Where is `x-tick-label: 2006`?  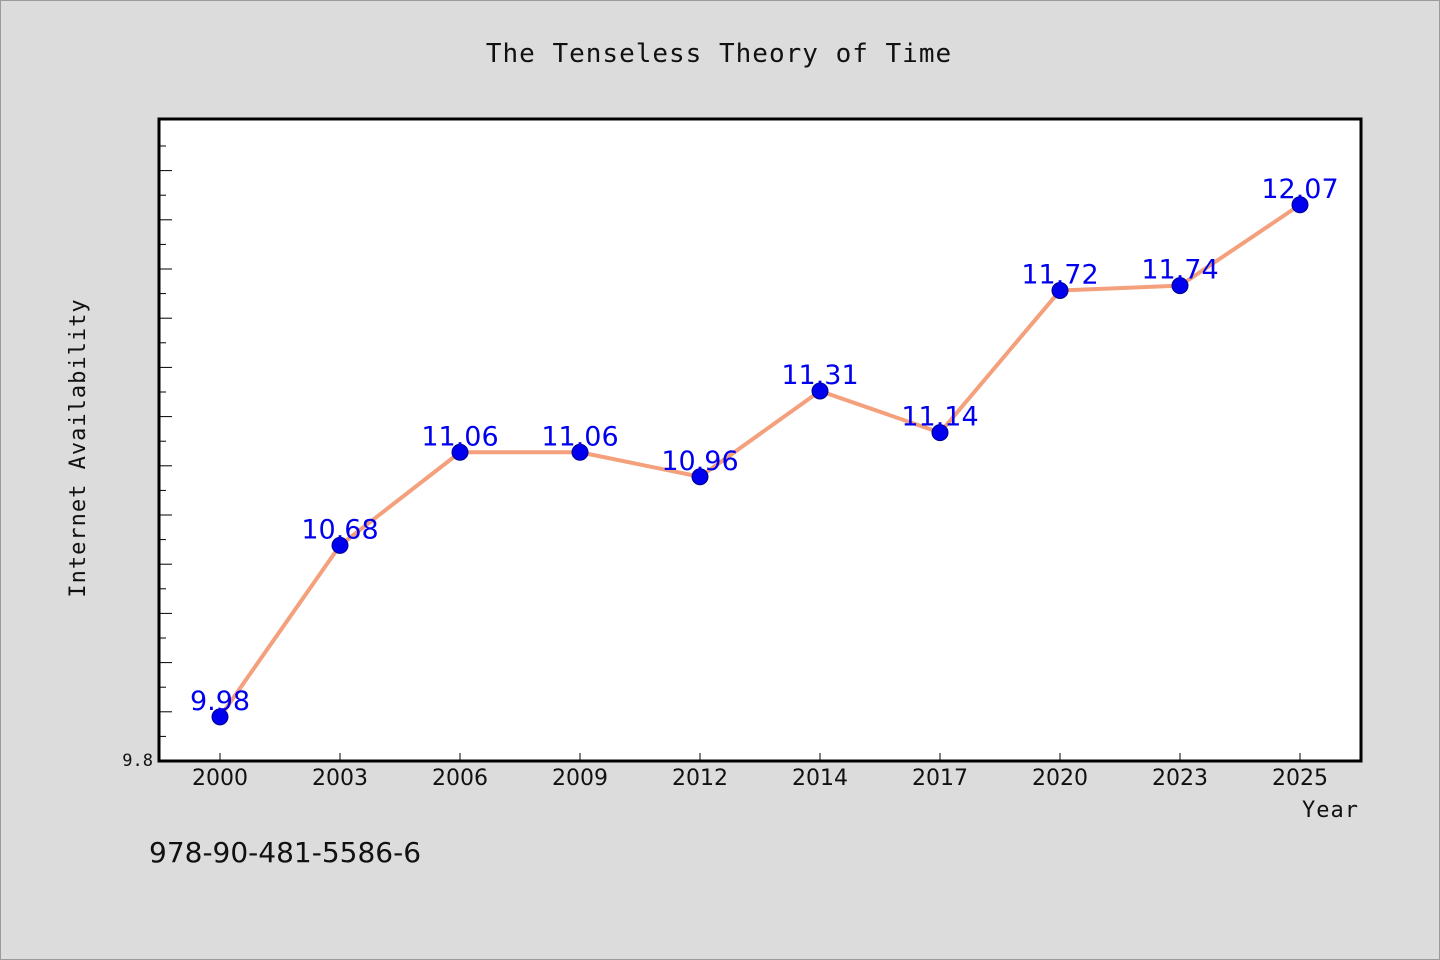
x-tick-label: 2006 is located at coordinates (460, 778).